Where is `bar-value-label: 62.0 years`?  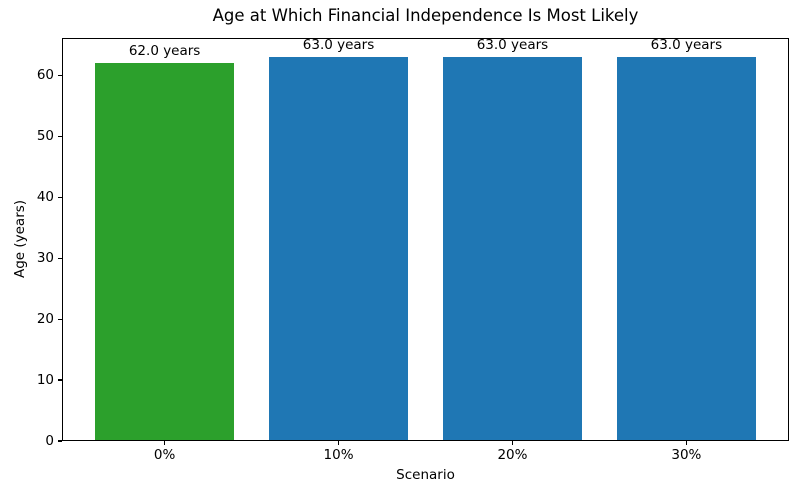
bar-value-label: 62.0 years is located at coordinates (164, 51).